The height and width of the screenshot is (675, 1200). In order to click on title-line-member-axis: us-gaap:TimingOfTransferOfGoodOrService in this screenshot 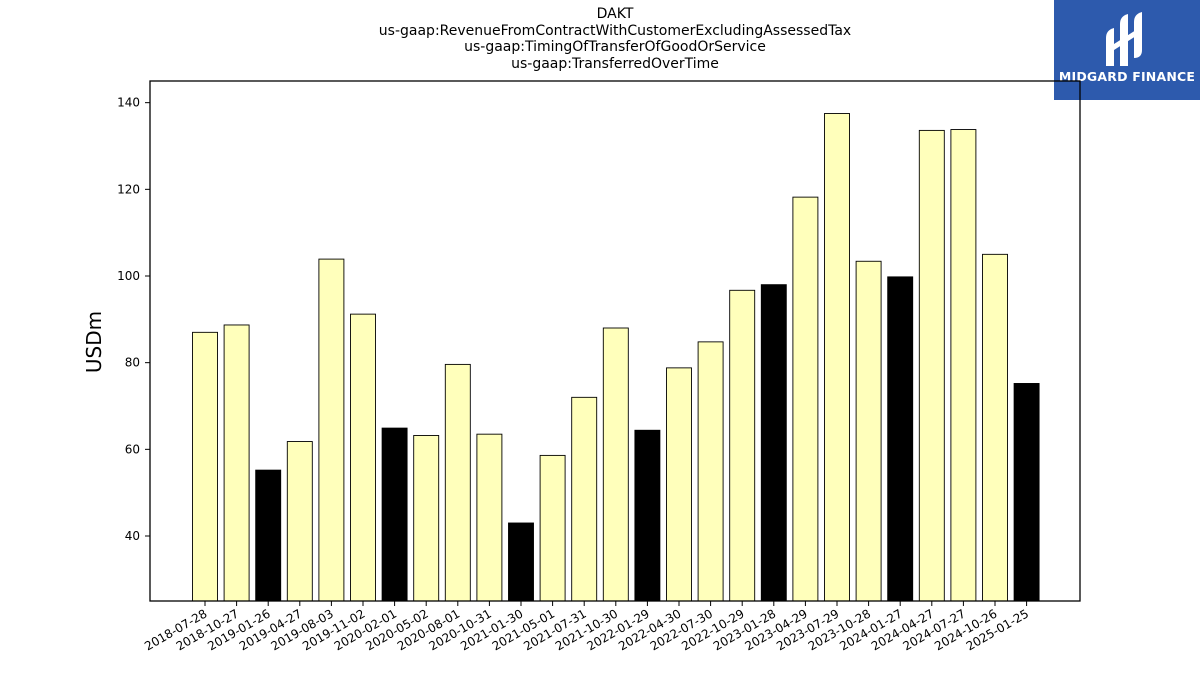, I will do `click(615, 47)`.